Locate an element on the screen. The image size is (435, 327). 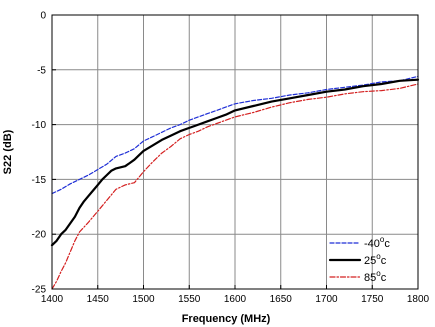
x-tick-label: 1650 is located at coordinates (281, 299).